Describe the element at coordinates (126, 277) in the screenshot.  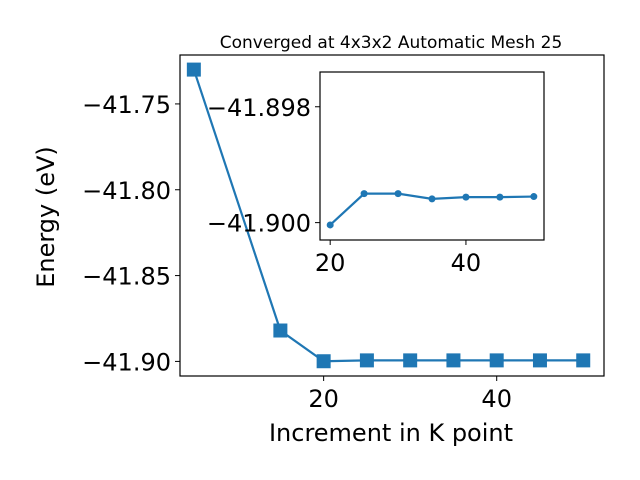
I see `main-y-tick-label: −41.85` at that location.